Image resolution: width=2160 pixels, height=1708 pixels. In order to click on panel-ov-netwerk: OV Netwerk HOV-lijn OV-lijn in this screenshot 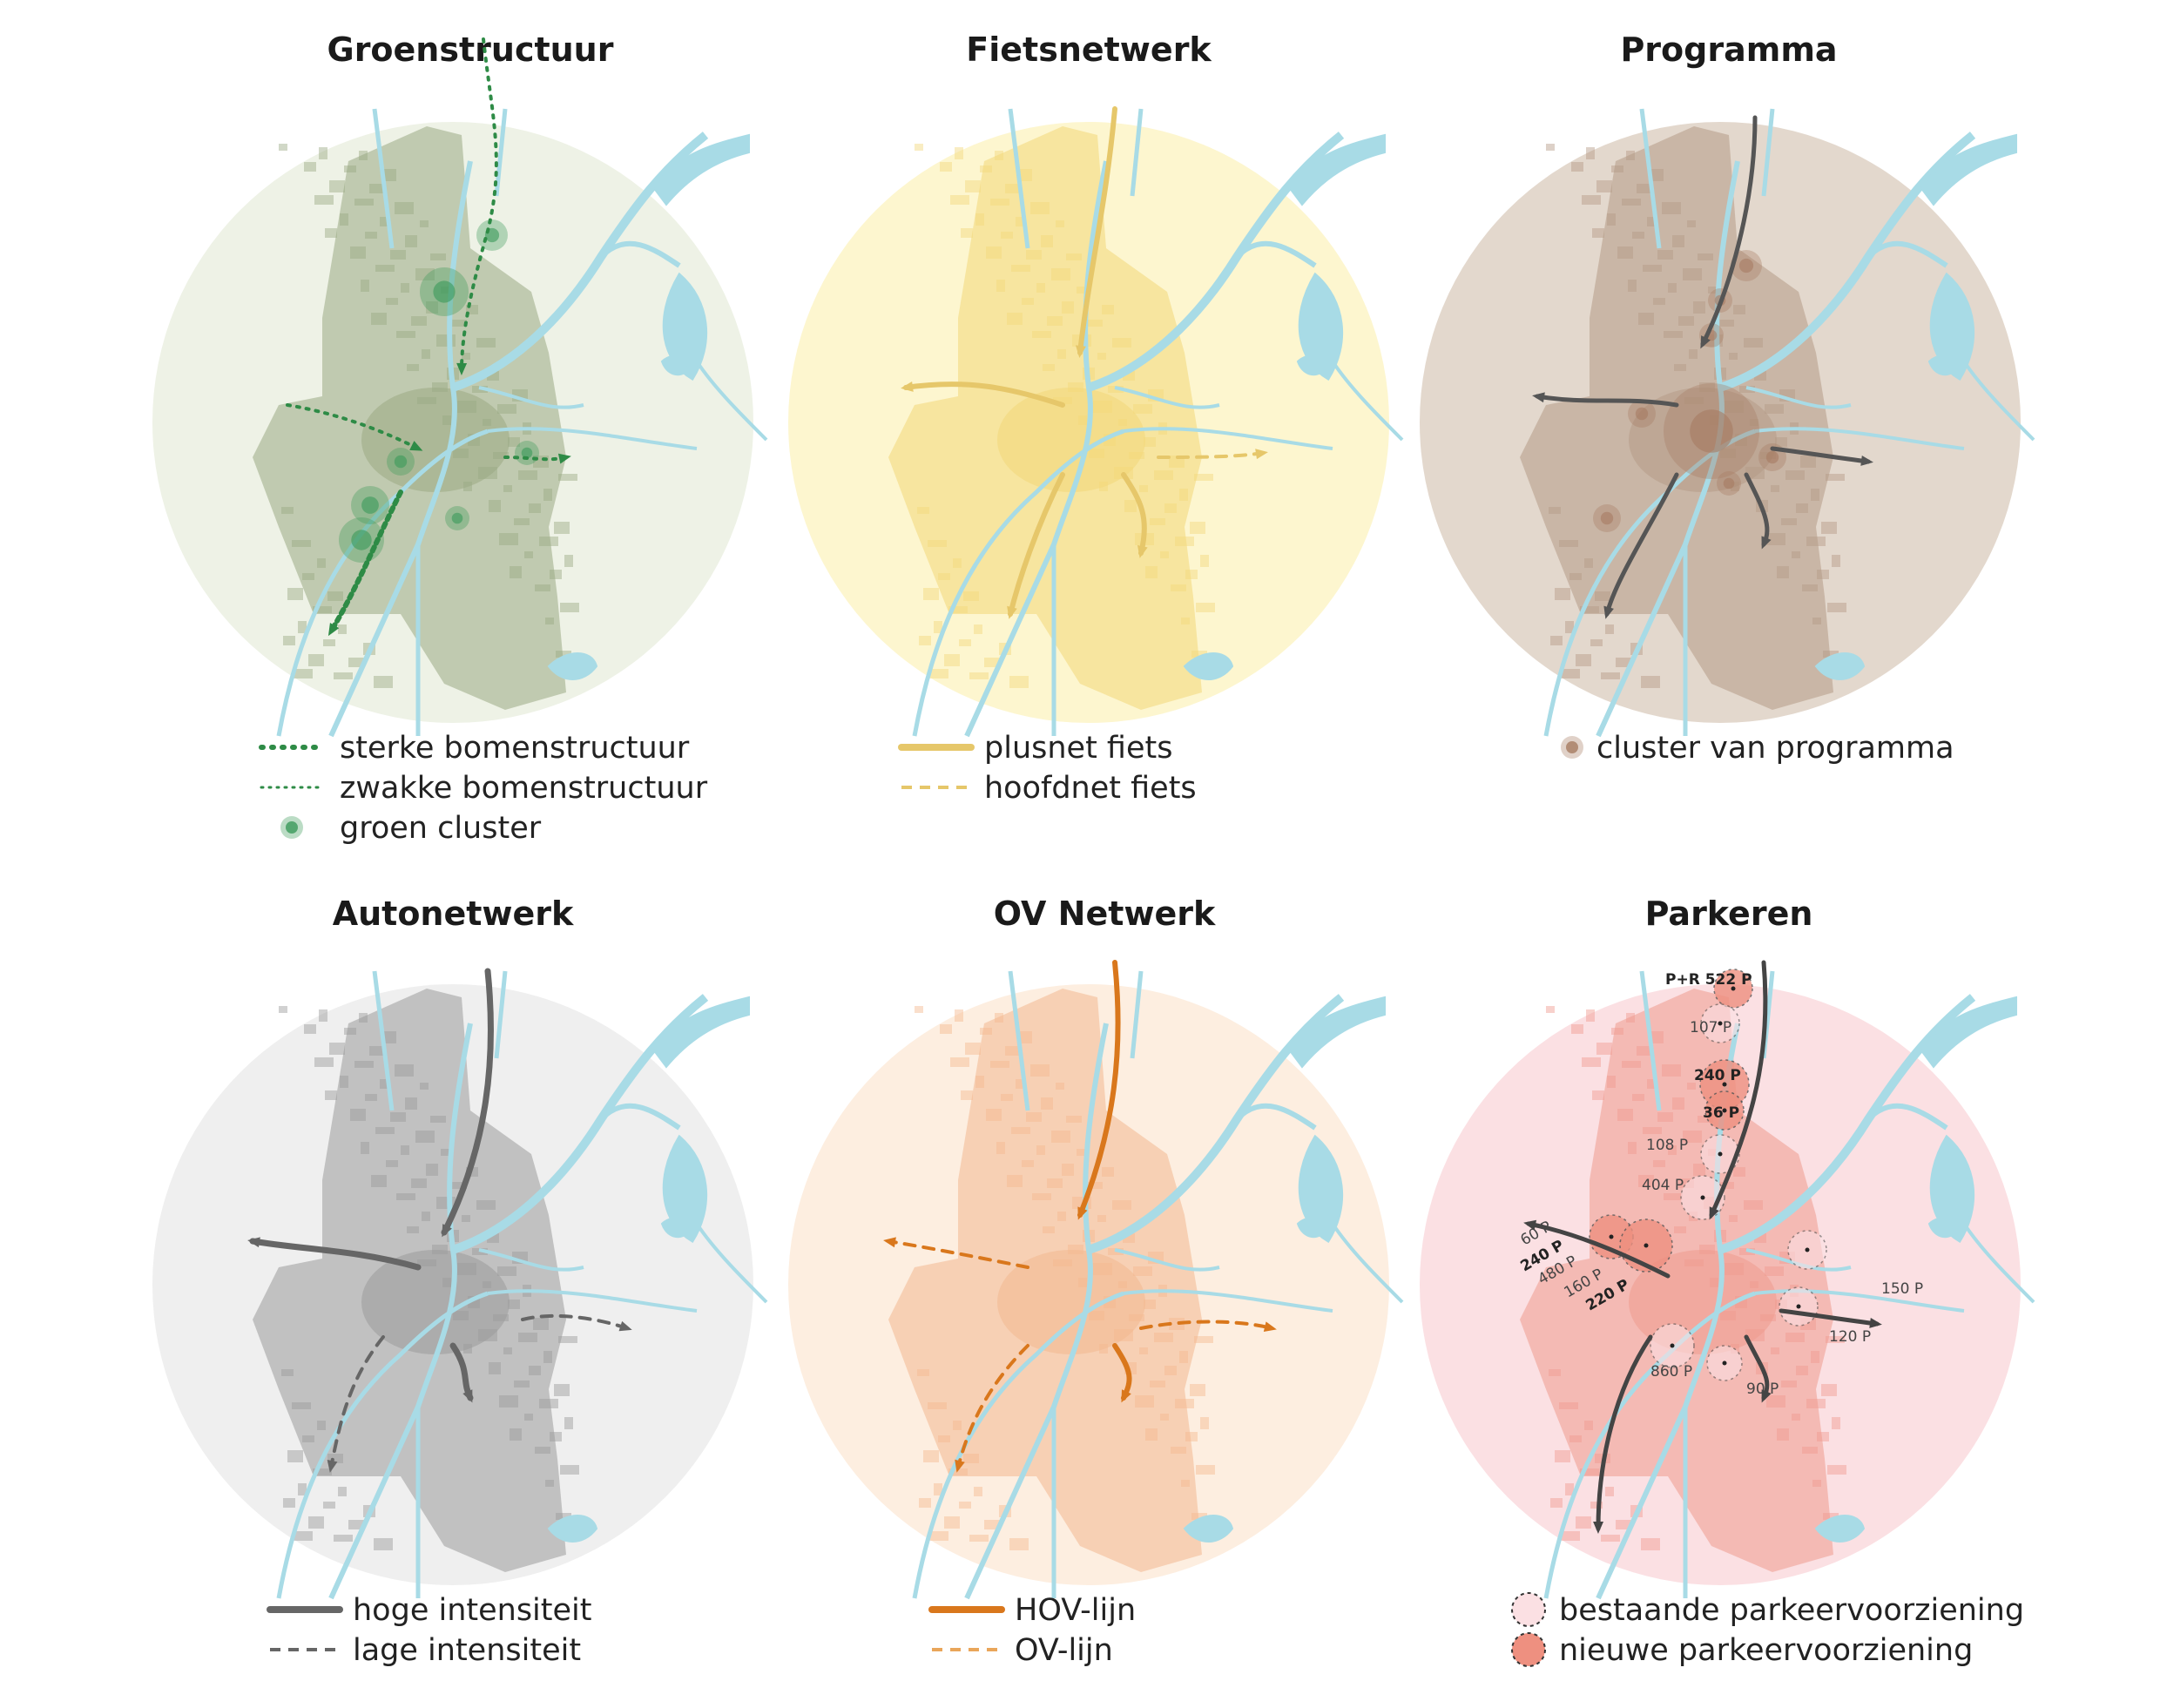, I will do `click(1095, 1281)`.